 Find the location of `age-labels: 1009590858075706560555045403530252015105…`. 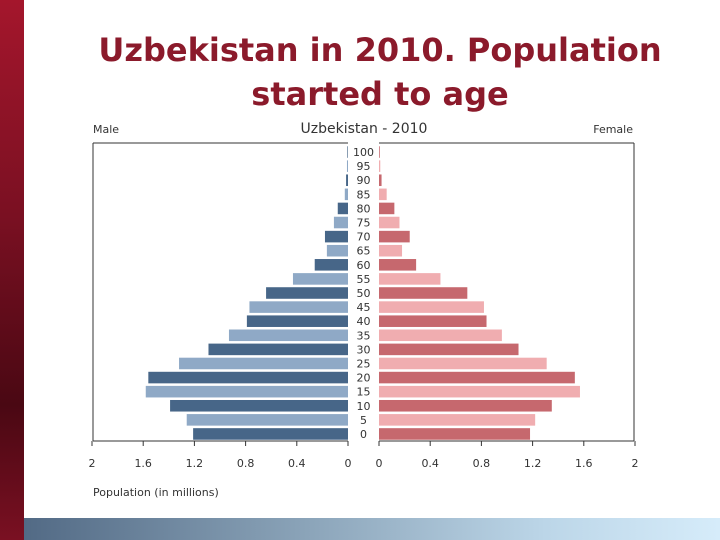

age-labels: 1009590858075706560555045403530252015105… is located at coordinates (363, 293).